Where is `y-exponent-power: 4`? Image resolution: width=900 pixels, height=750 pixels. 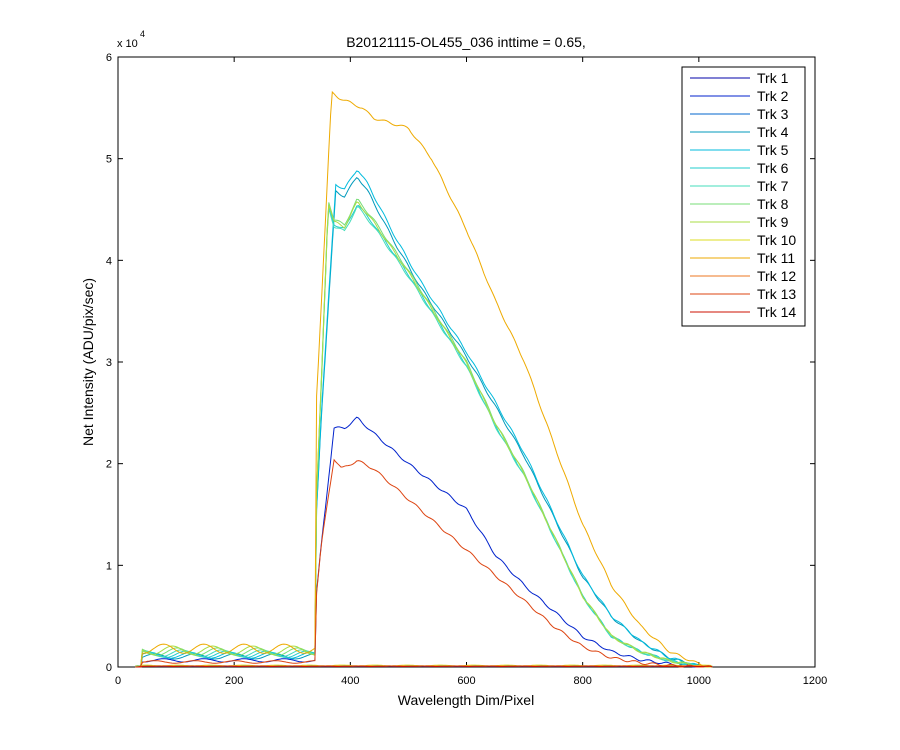
y-exponent-power: 4 is located at coordinates (142, 34).